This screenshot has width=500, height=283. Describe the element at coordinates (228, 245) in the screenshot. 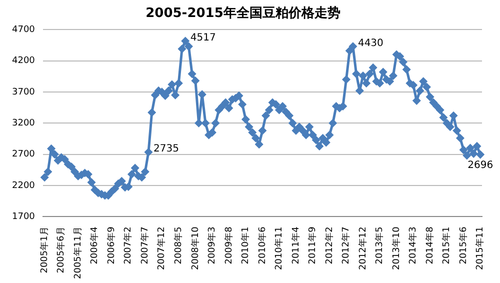

I see `x-tick-label: 2009年8` at that location.